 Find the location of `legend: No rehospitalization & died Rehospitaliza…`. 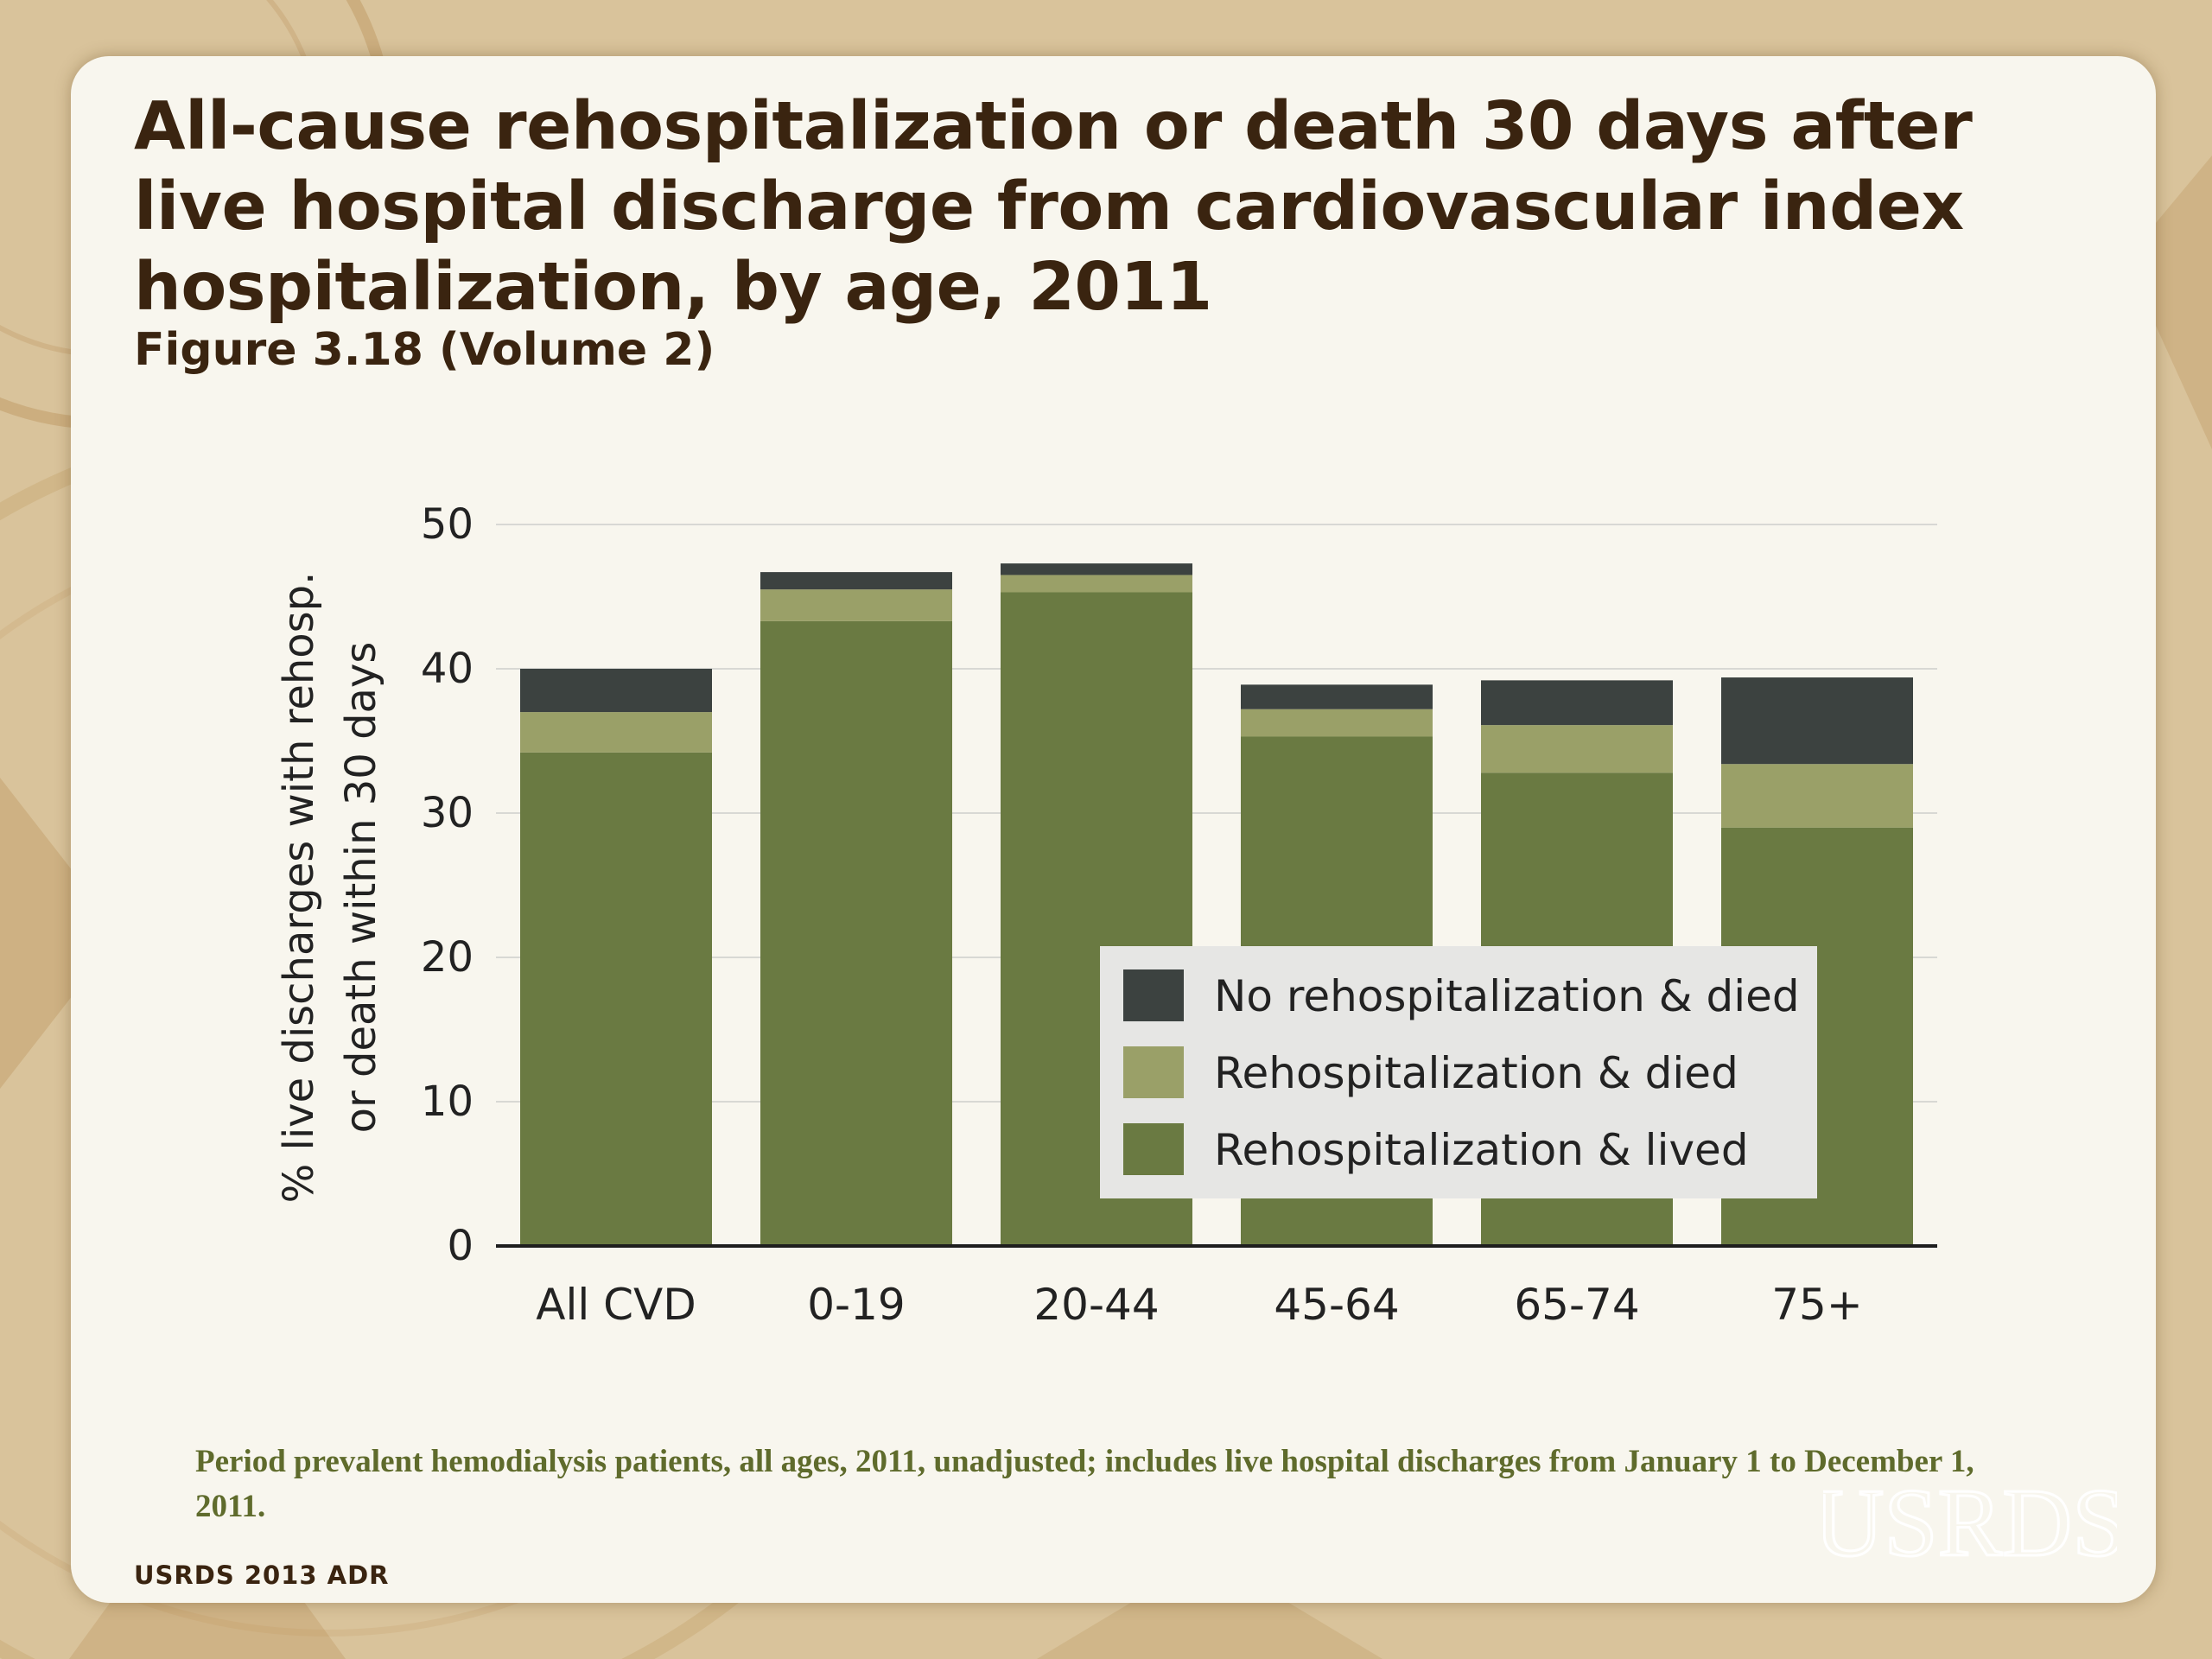

legend: No rehospitalization & died Rehospitaliza… is located at coordinates (1458, 1072).